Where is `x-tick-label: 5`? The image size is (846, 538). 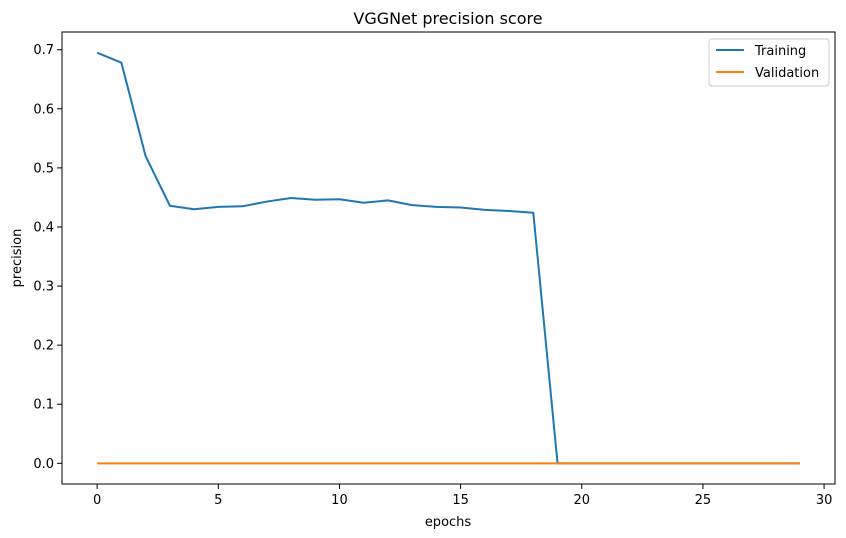
x-tick-label: 5 is located at coordinates (218, 500).